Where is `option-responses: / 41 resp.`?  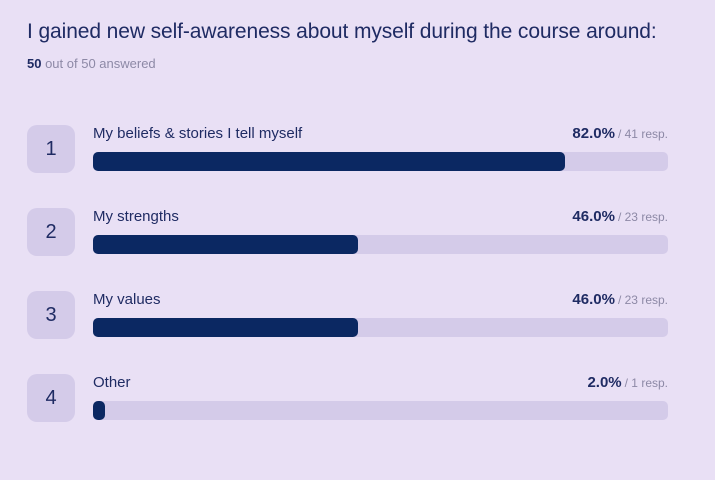
option-responses: / 41 resp. is located at coordinates (642, 134).